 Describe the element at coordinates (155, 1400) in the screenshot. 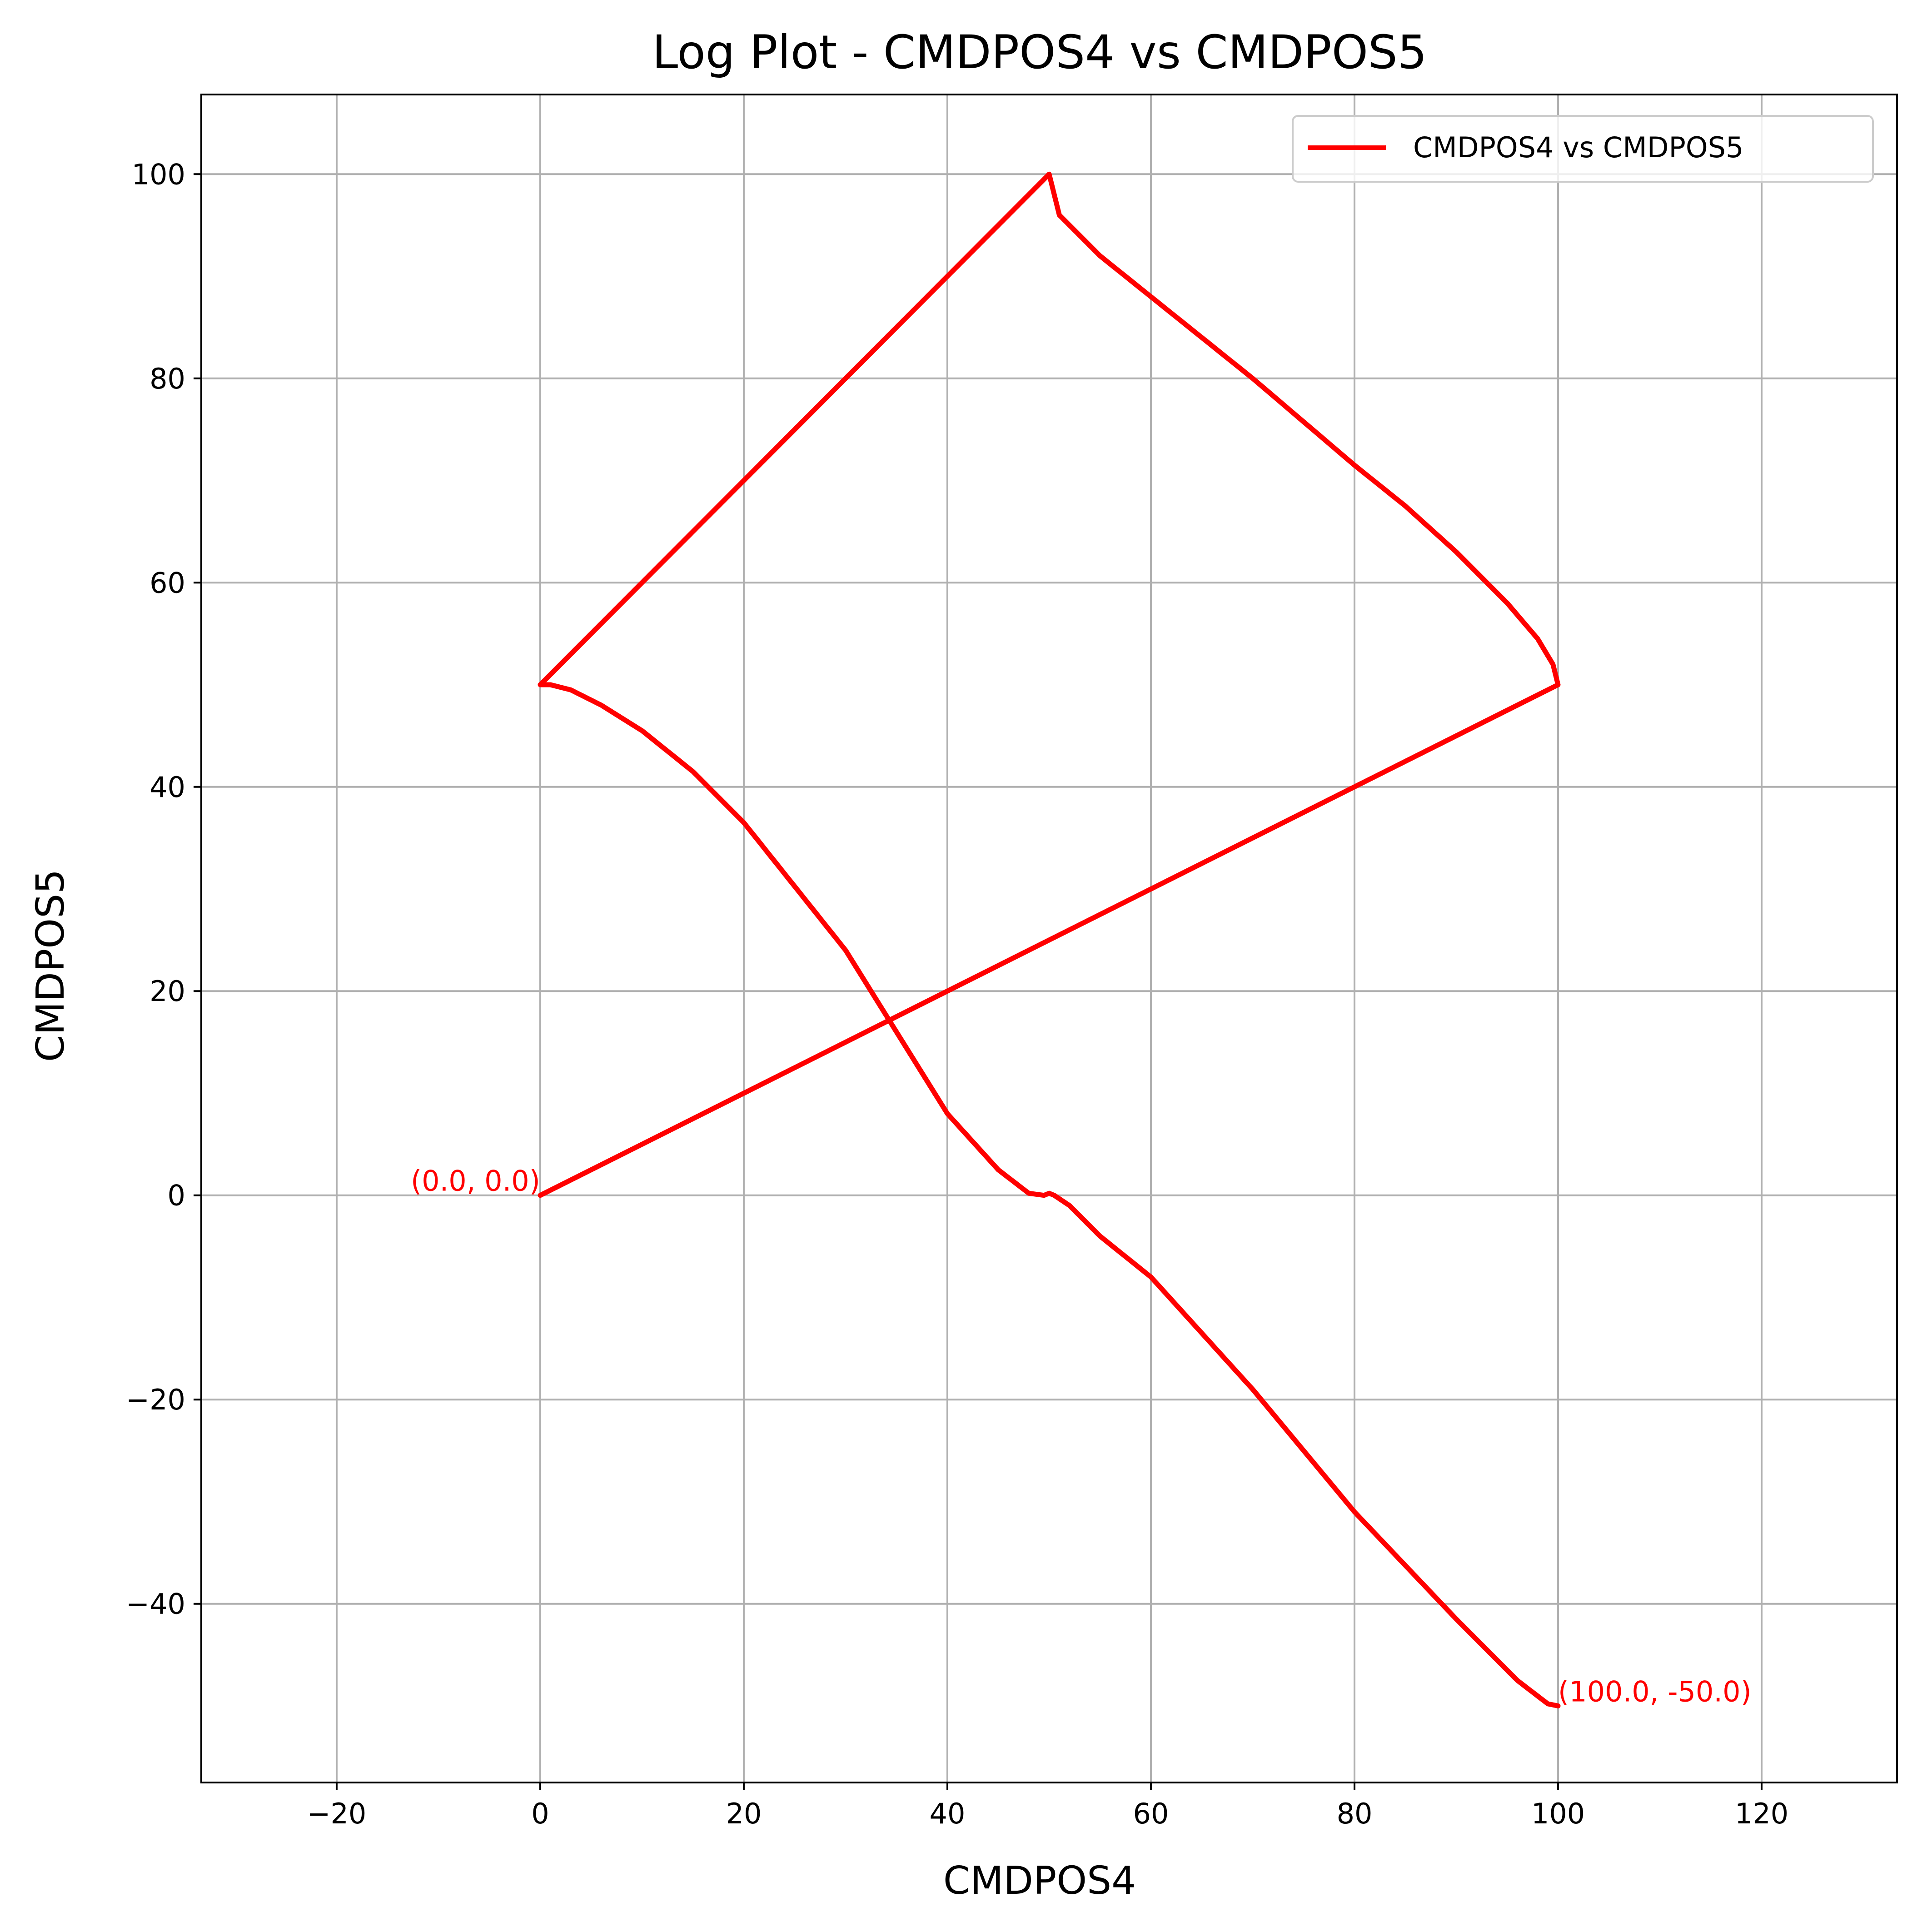

I see `y-tick-label: −20` at that location.